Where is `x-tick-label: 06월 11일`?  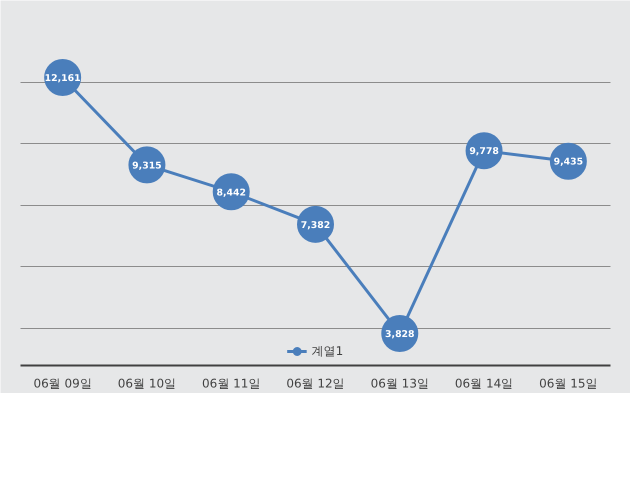 x-tick-label: 06월 11일 is located at coordinates (231, 383).